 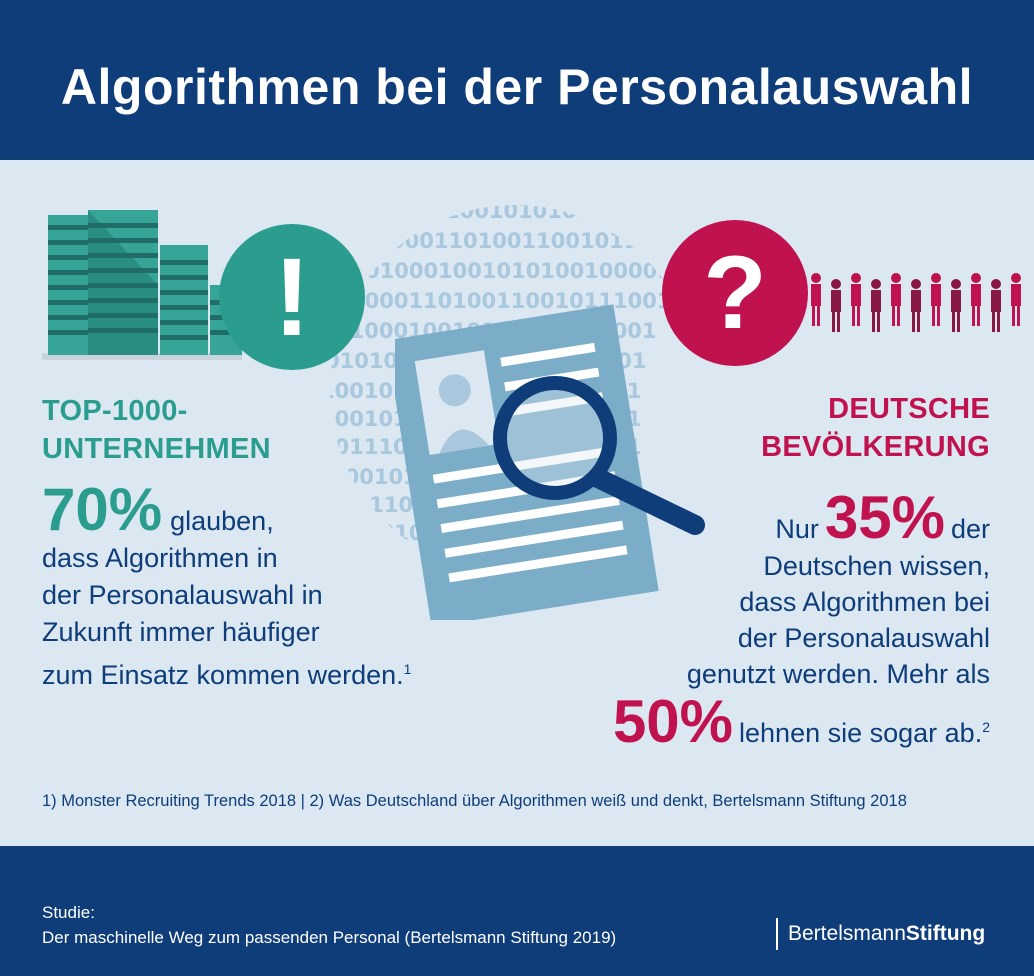 I want to click on office-buildings-icon, so click(x=142, y=285).